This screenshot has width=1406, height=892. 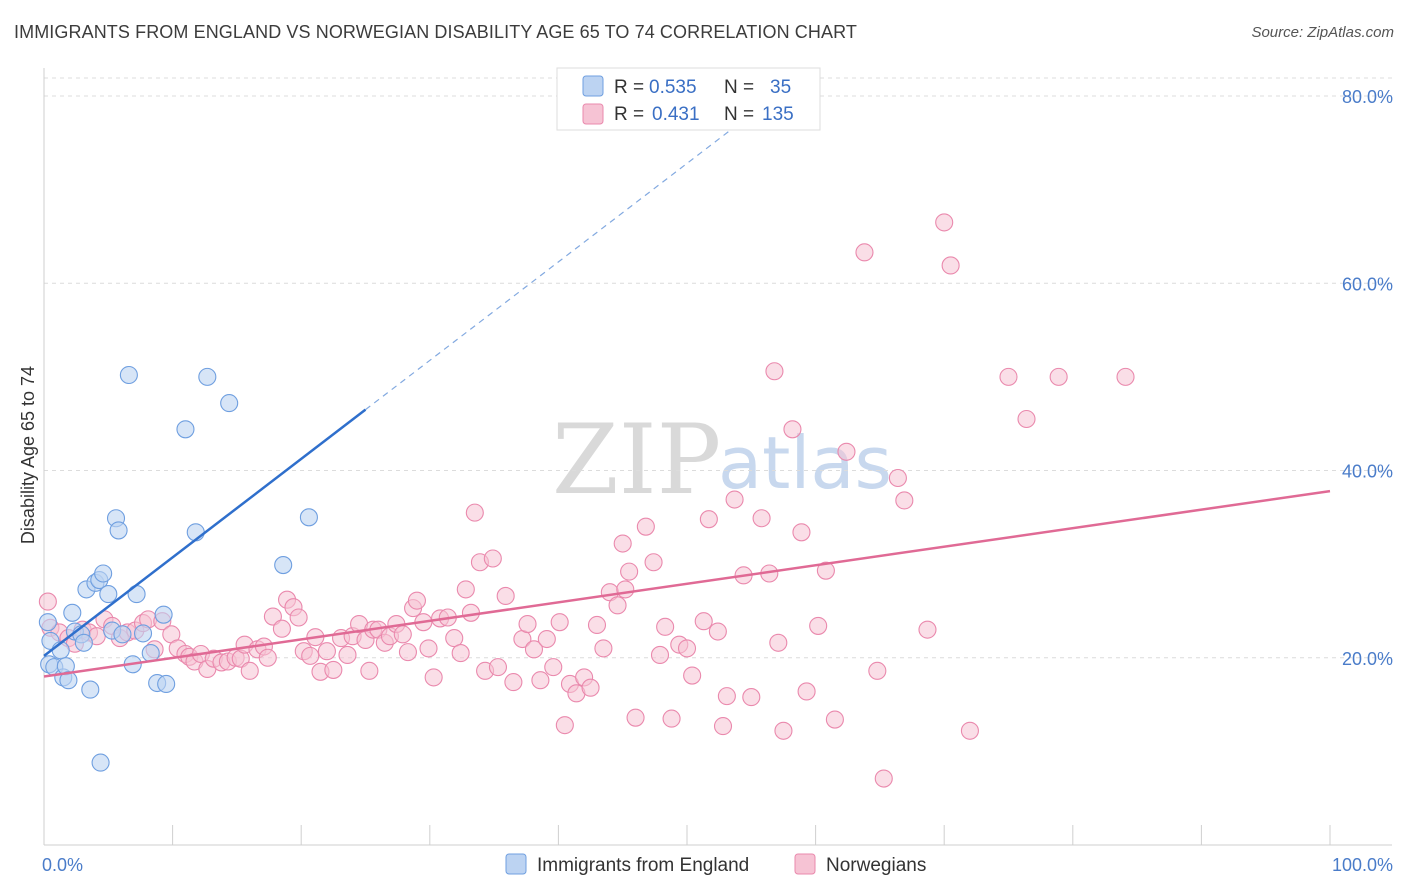 What do you see at coordinates (739, 114) in the screenshot?
I see `stats-n-label-2: N =` at bounding box center [739, 114].